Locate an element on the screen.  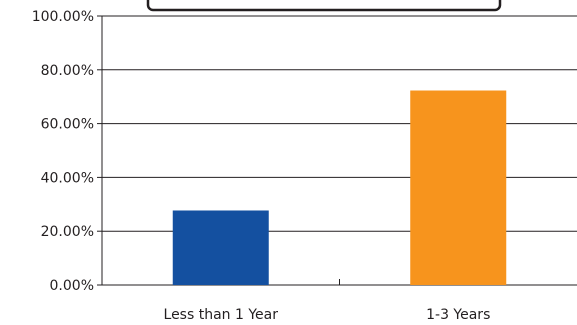
y-tick-label-5: 100.00% is located at coordinates (63, 17).